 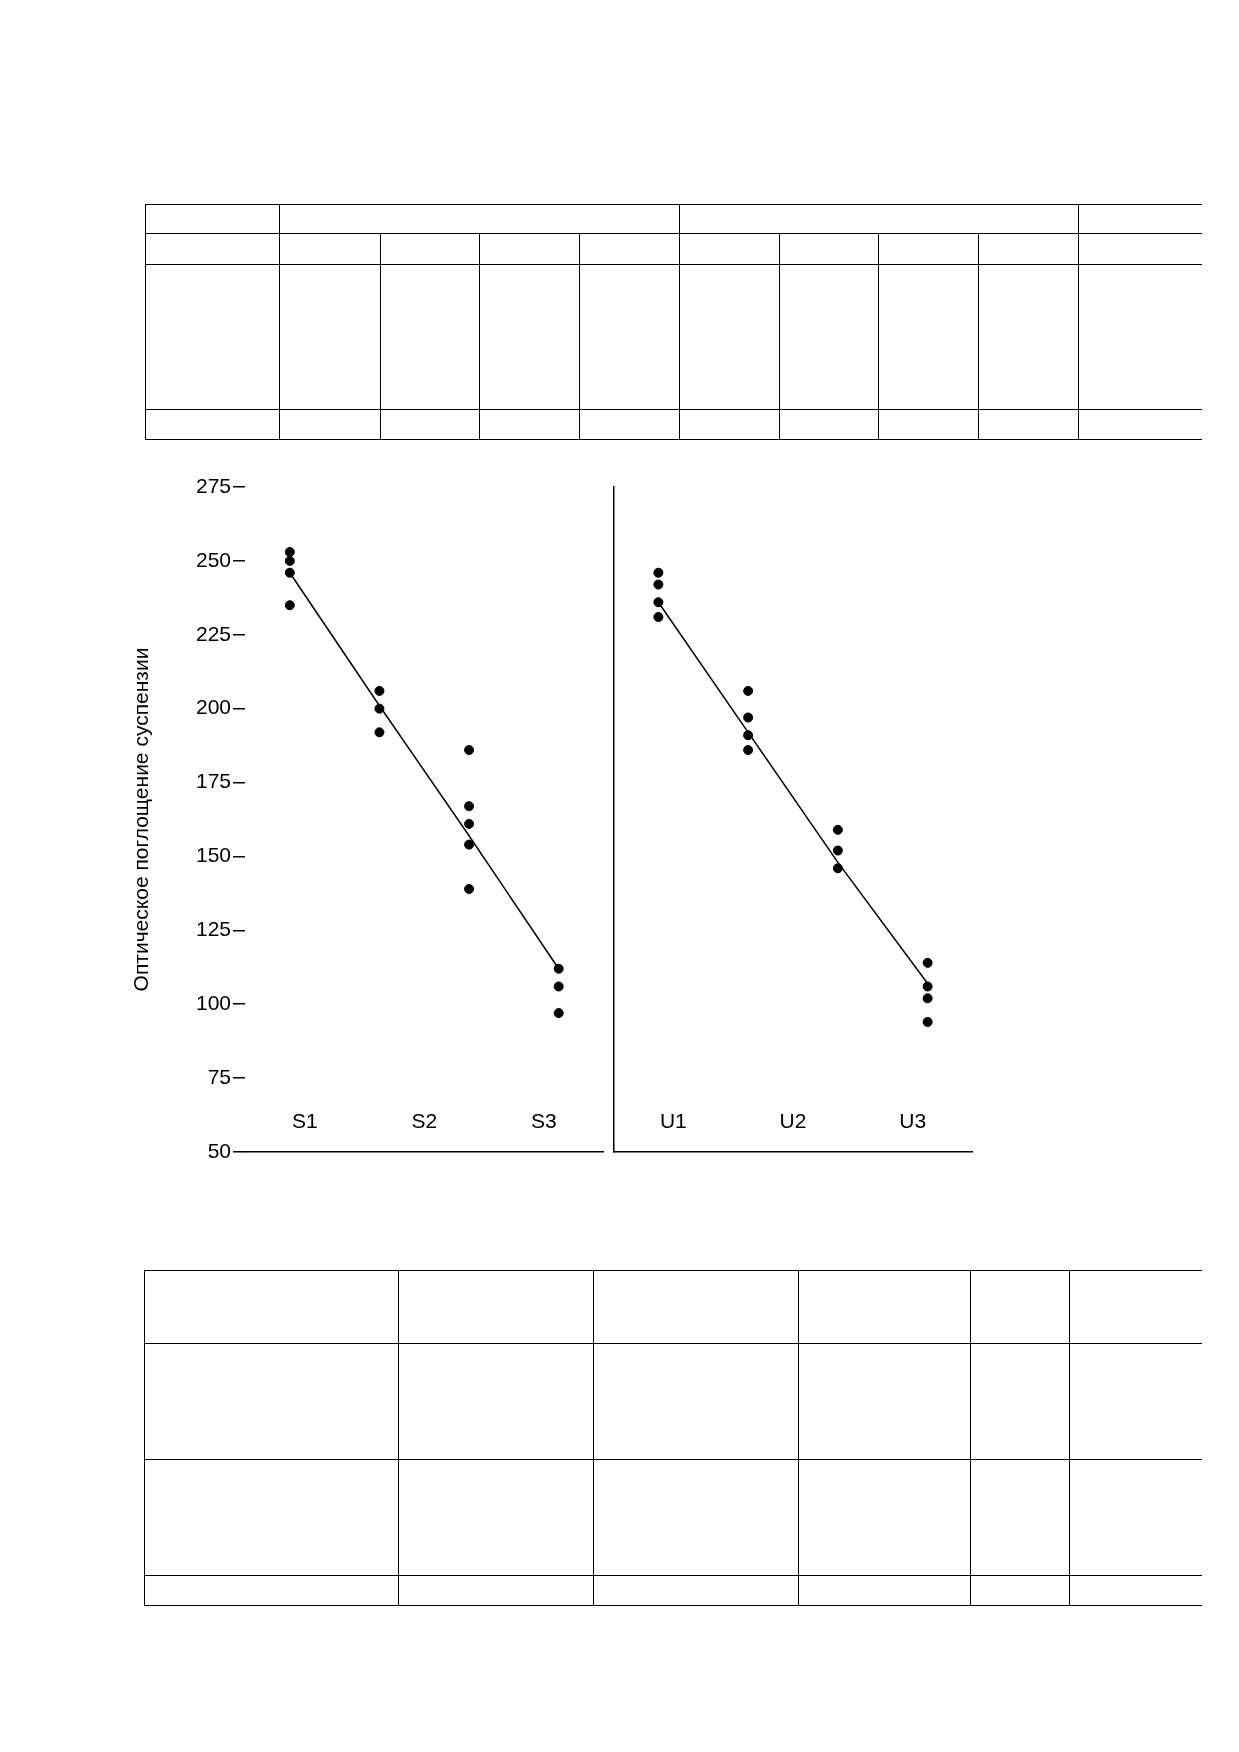 I want to click on annotation: U1, so click(x=673, y=1120).